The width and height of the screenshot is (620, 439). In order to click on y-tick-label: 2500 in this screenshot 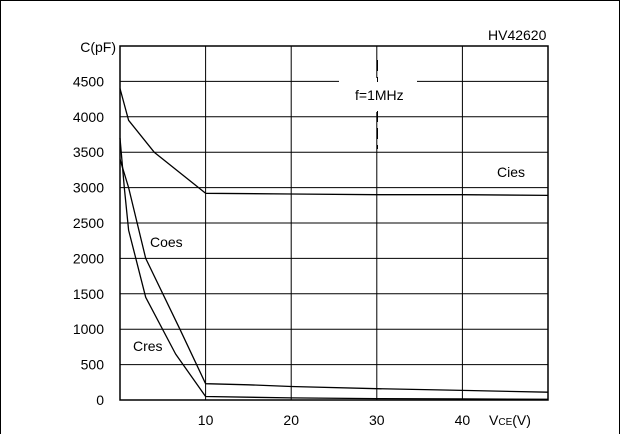, I will do `click(88, 223)`.